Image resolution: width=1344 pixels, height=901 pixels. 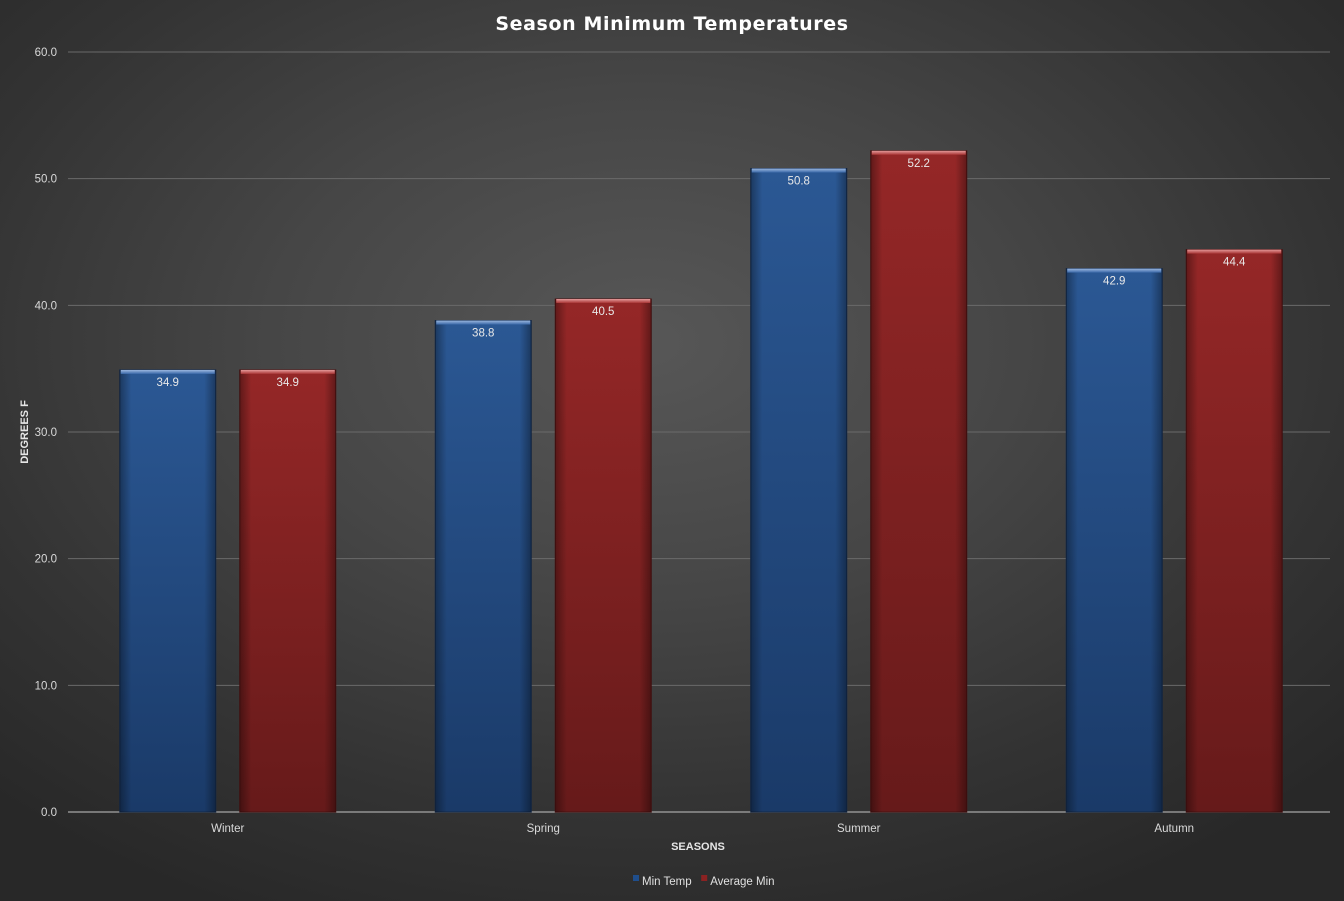 What do you see at coordinates (49, 813) in the screenshot?
I see `y-tick-label: 0.0` at bounding box center [49, 813].